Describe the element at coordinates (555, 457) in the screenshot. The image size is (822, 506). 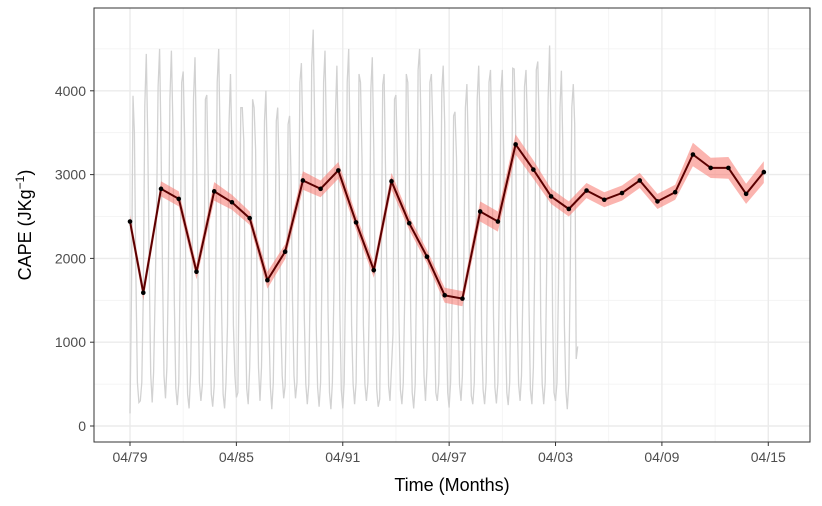
I see `x-tick-label: 04/03` at that location.